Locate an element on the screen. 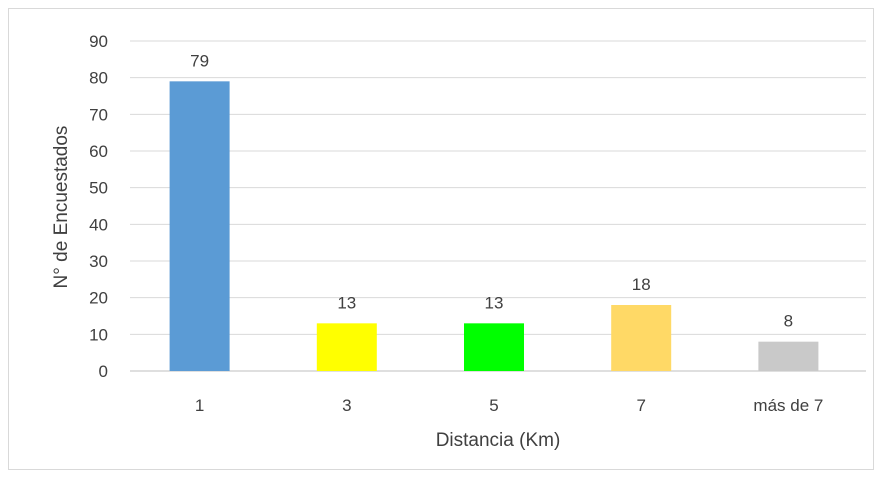 This screenshot has height=479, width=883. y-tick-label: 40 is located at coordinates (98, 224).